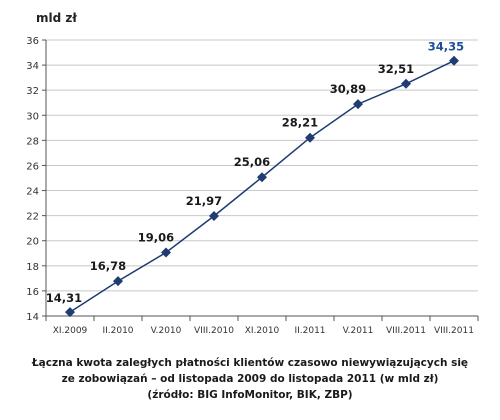 The image size is (500, 420). I want to click on y-tick-label: 28, so click(32, 141).